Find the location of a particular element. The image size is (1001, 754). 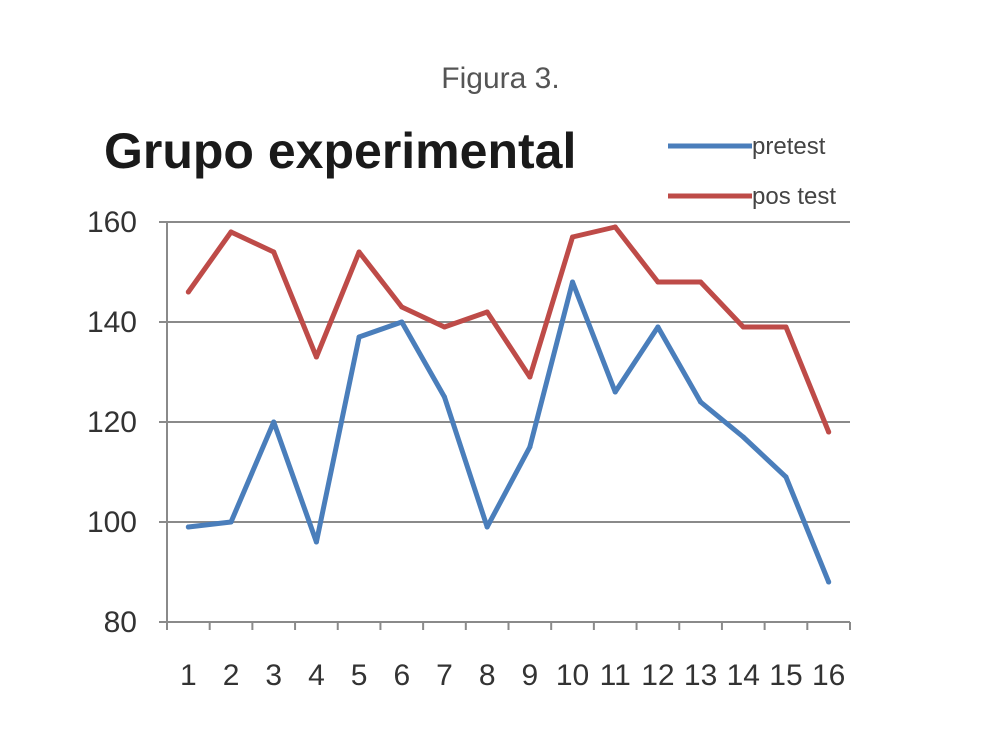

x-tick-labels: 1 2 3 4 5 6 7 8 9 10 11 12 13 14 15 16 is located at coordinates (512, 675).